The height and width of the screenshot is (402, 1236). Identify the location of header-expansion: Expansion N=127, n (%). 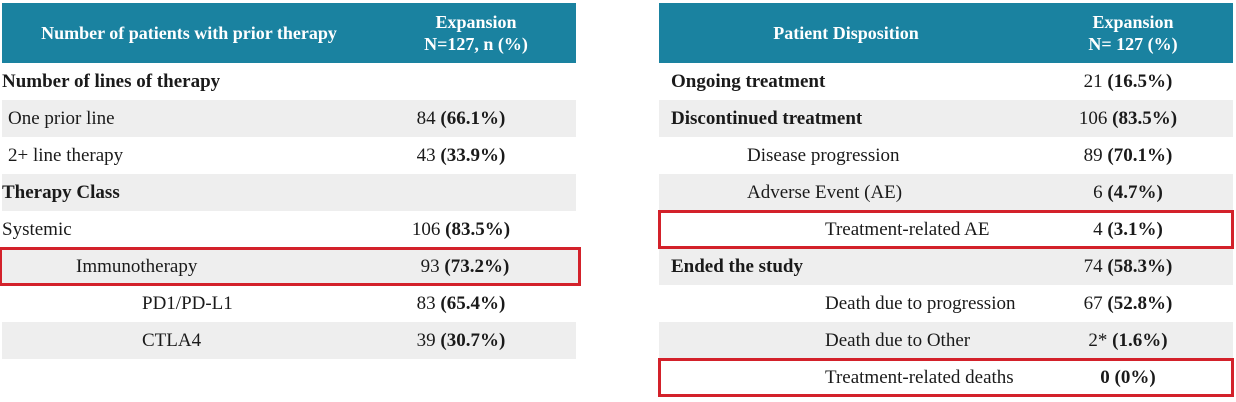
(476, 33).